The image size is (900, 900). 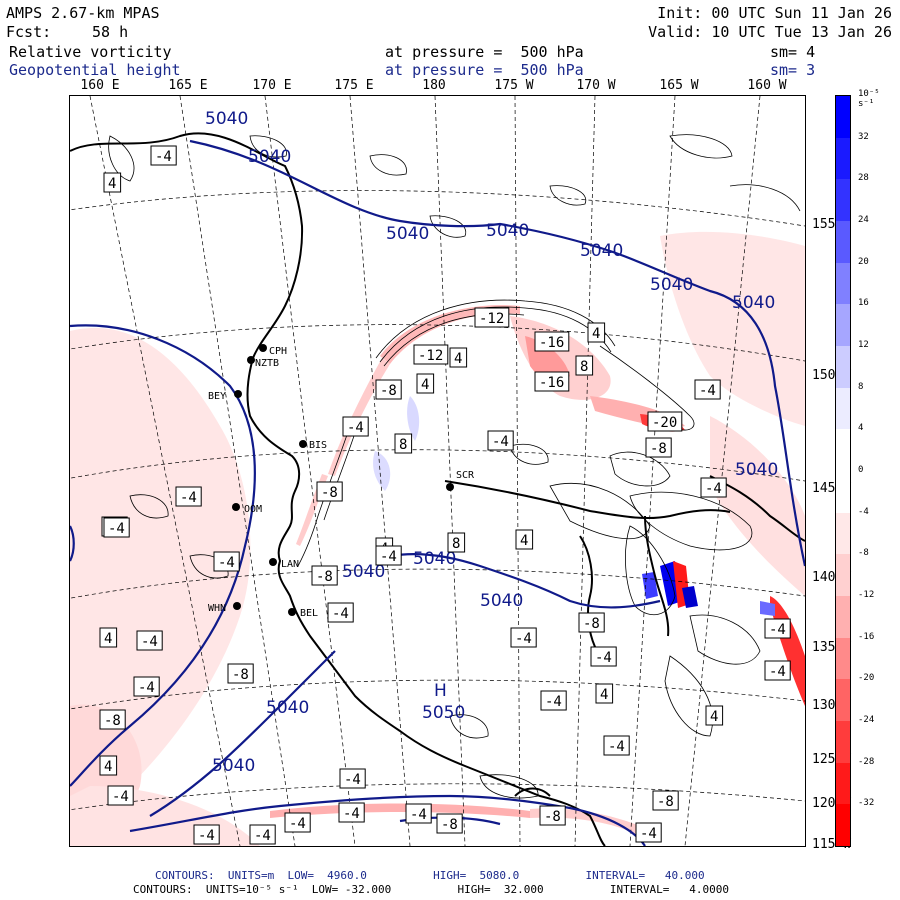 What do you see at coordinates (309, 613) in the screenshot?
I see `station-label: BEL` at bounding box center [309, 613].